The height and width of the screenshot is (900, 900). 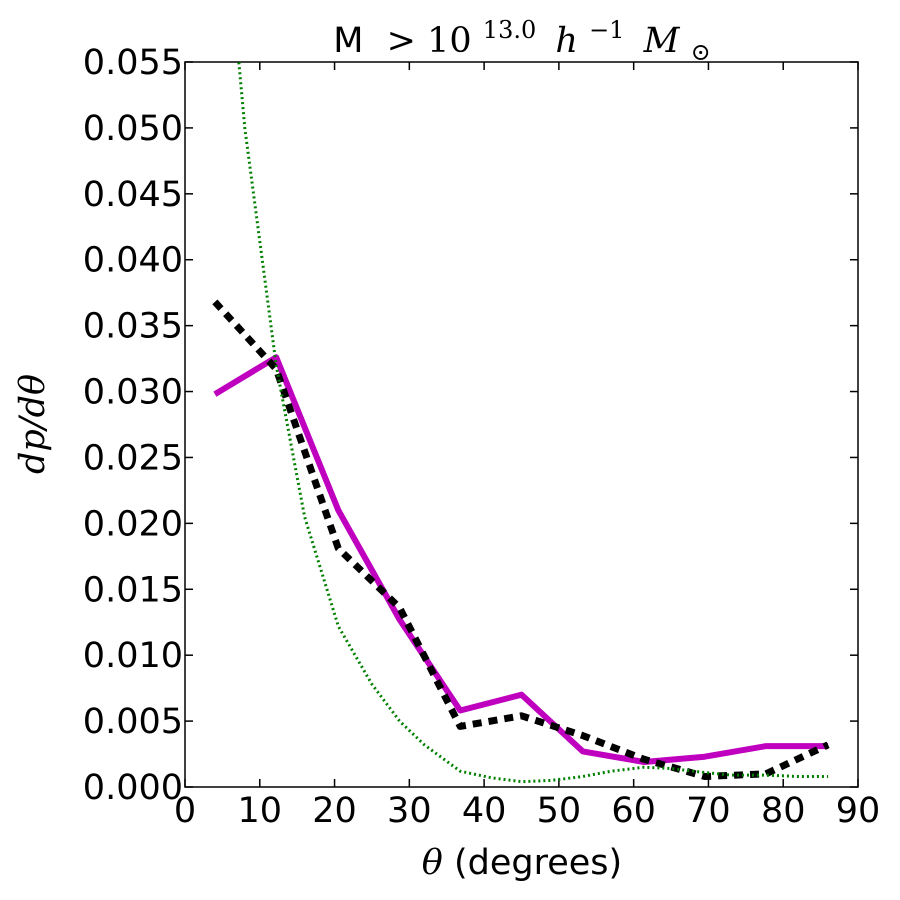 What do you see at coordinates (260, 811) in the screenshot?
I see `x-tick-label: 10` at bounding box center [260, 811].